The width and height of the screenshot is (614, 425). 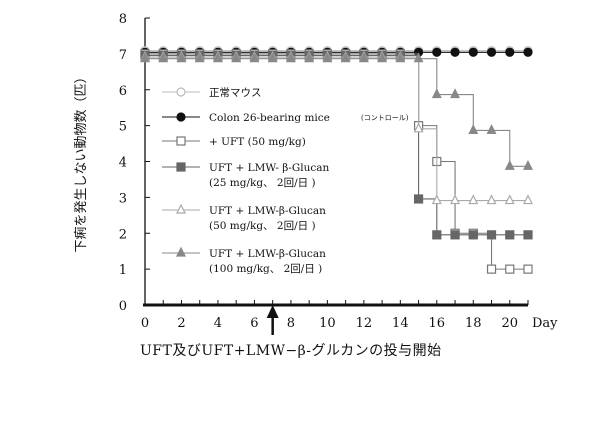 What do you see at coordinates (265, 269) in the screenshot?
I see `legend-label-line2: (100 mg/kg、 2回/日 )` at bounding box center [265, 269].